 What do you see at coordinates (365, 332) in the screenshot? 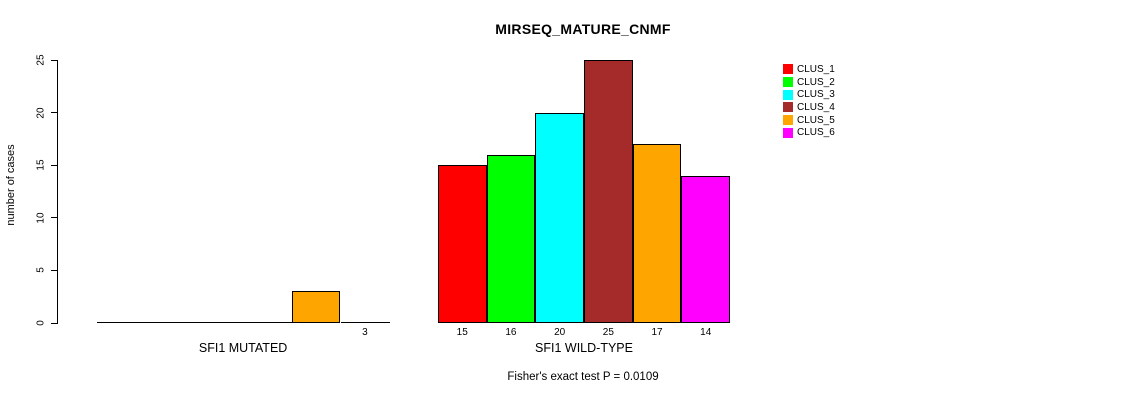
I see `bar-value-label: 3` at bounding box center [365, 332].